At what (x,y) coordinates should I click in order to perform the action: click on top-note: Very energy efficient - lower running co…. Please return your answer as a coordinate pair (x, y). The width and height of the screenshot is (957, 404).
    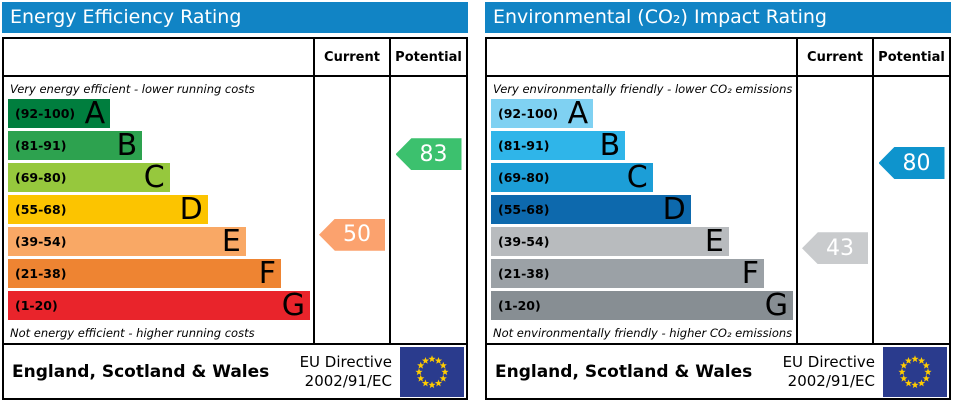
    Looking at the image, I should click on (132, 89).